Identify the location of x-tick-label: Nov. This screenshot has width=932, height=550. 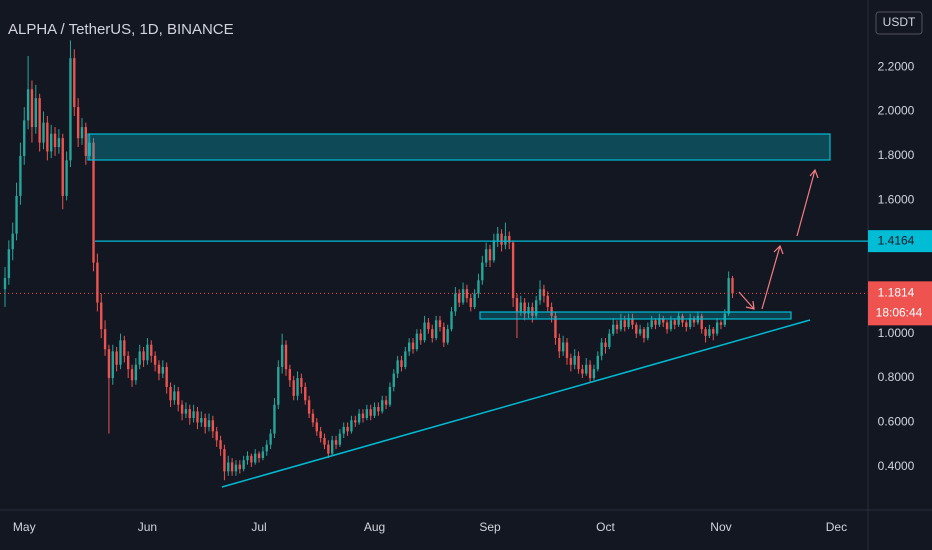
(720, 527).